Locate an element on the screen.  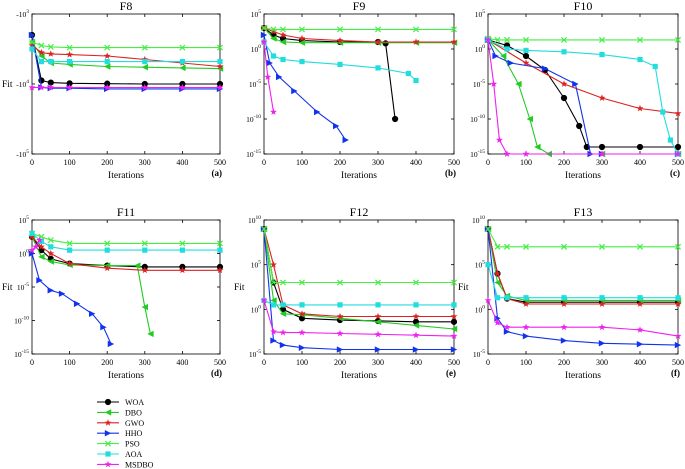
legend-marker-woa is located at coordinates (108, 402).